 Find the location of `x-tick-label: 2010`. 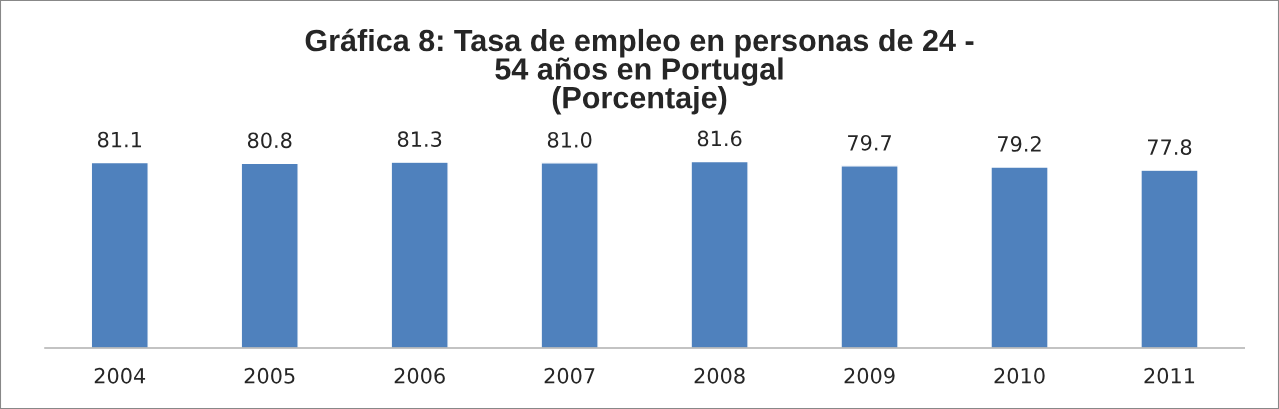

x-tick-label: 2010 is located at coordinates (1019, 375).